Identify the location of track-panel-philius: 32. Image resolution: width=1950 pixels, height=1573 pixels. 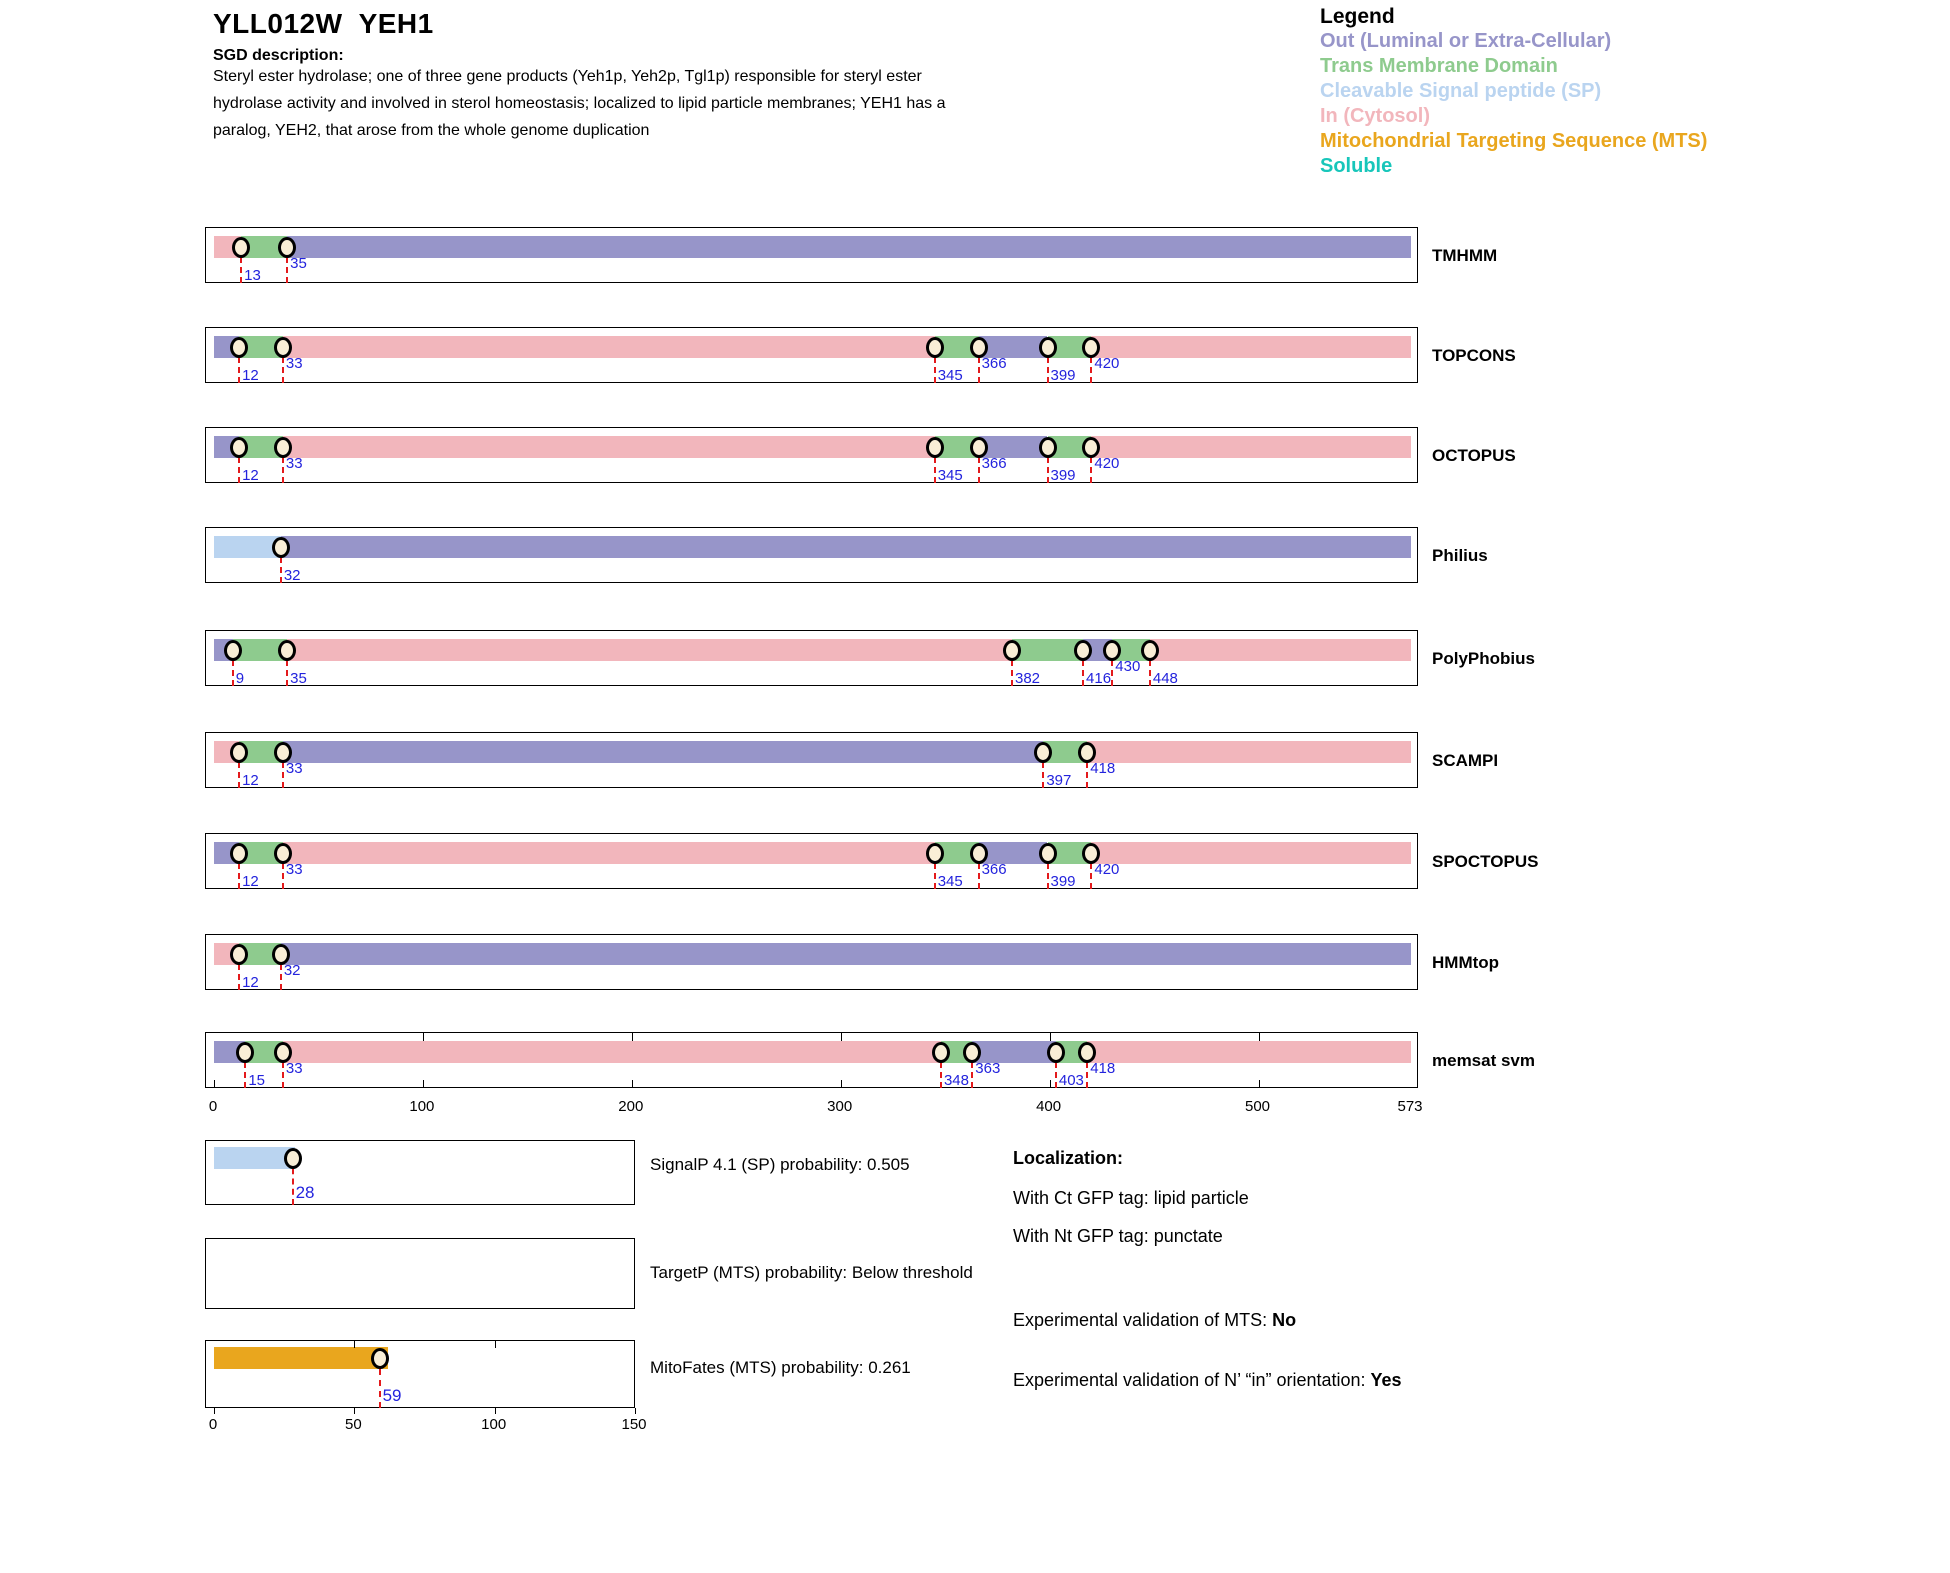
(811, 555).